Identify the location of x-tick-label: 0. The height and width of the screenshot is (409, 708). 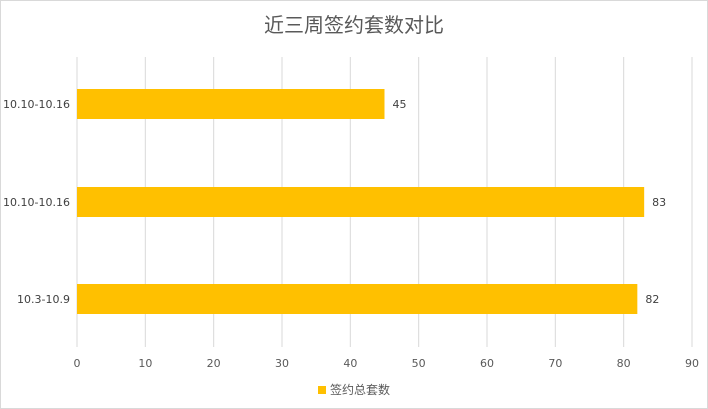
(77, 363).